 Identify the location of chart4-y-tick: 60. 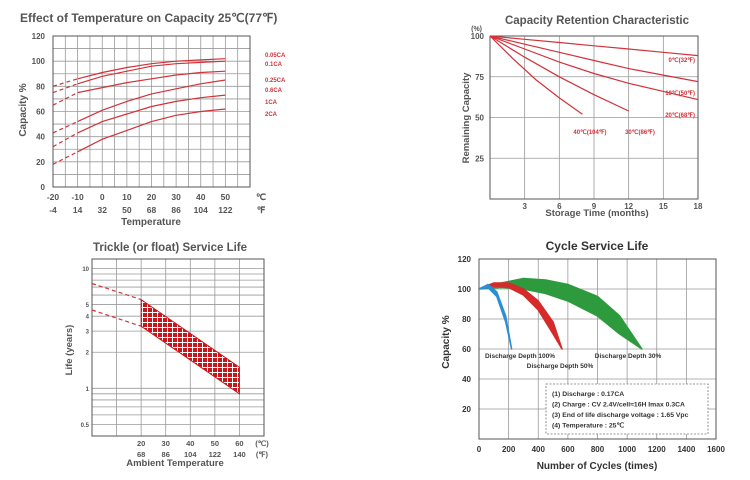
(466, 349).